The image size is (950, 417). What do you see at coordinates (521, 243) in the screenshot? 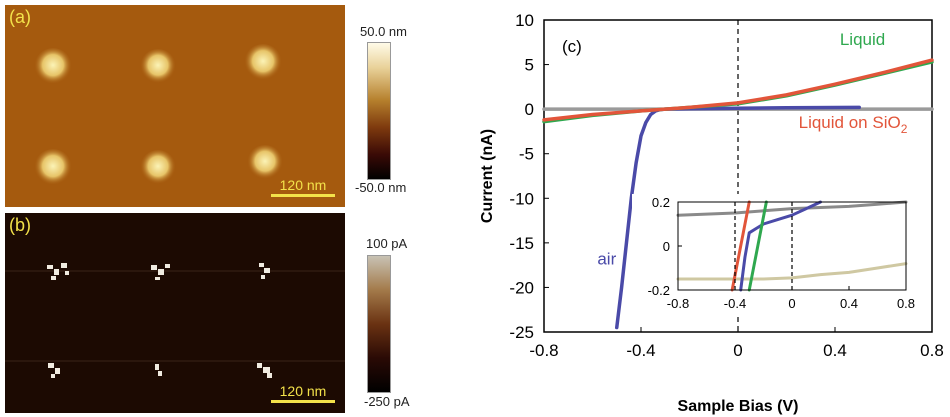
I see `y-tick-label: -15` at bounding box center [521, 243].